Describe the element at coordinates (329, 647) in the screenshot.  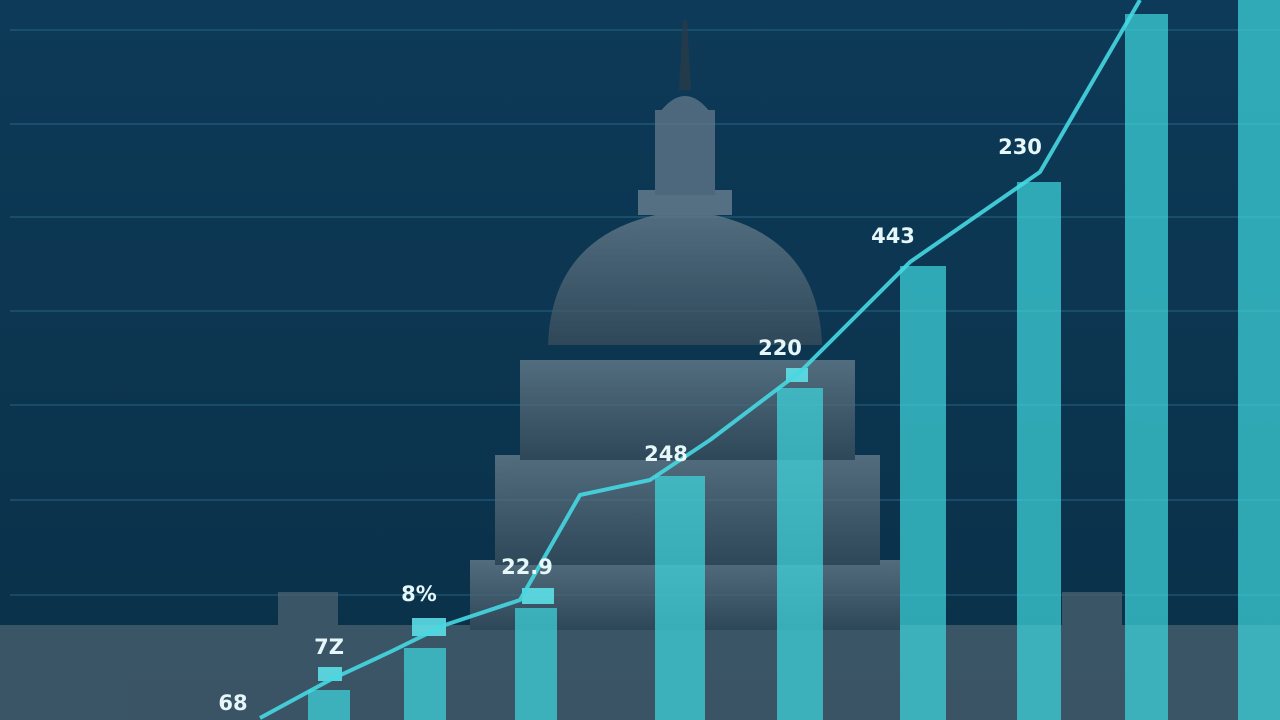
I see `value-label: 7Z` at that location.